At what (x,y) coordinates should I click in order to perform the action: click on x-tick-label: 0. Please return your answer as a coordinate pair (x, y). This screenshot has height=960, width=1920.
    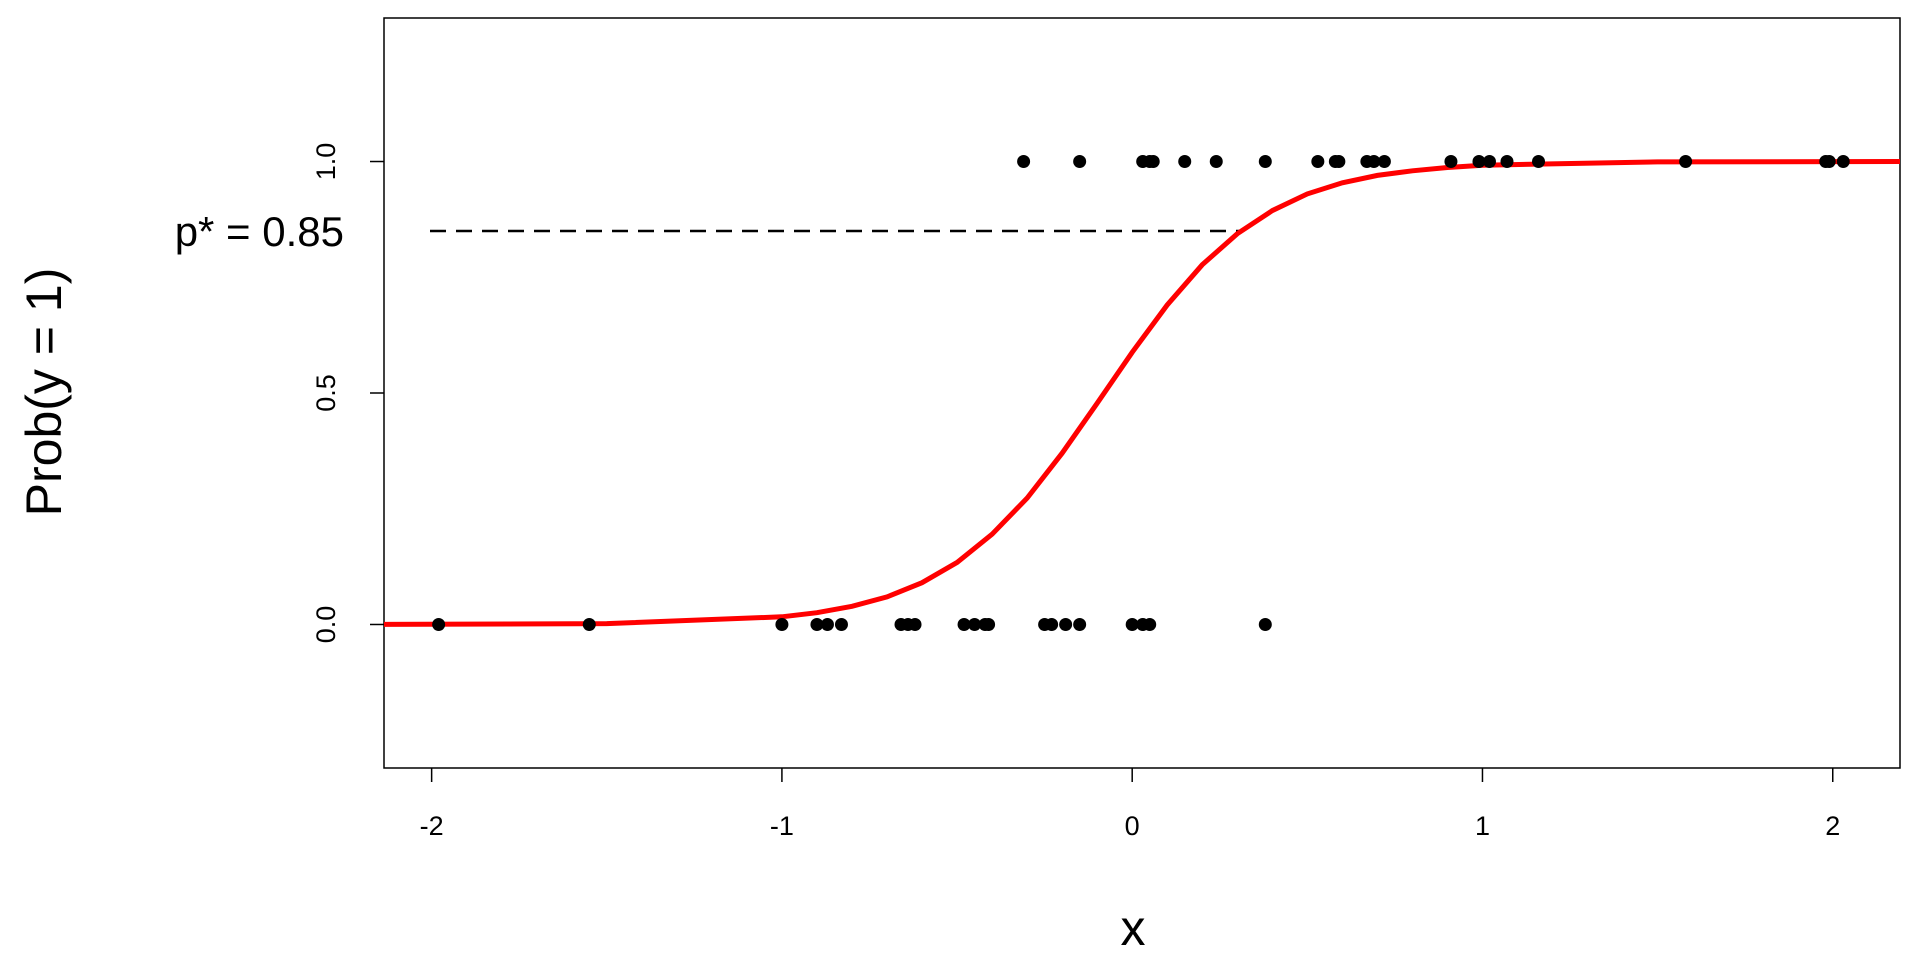
    Looking at the image, I should click on (1132, 826).